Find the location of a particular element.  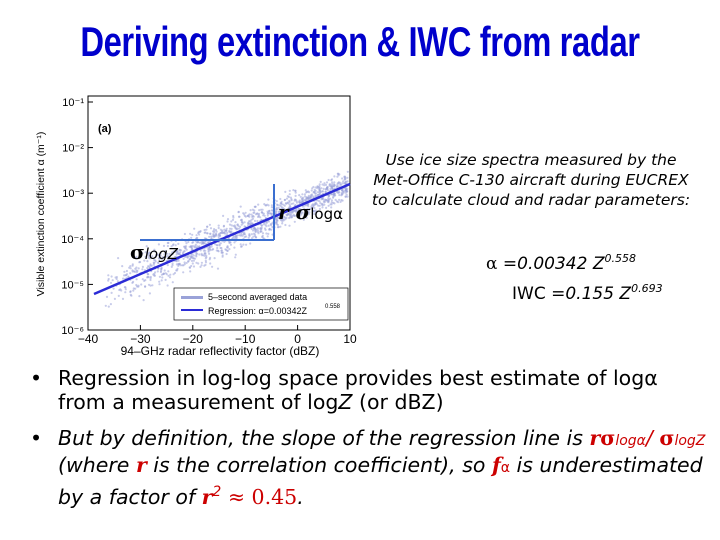

x-tick-label: −20 is located at coordinates (193, 339).